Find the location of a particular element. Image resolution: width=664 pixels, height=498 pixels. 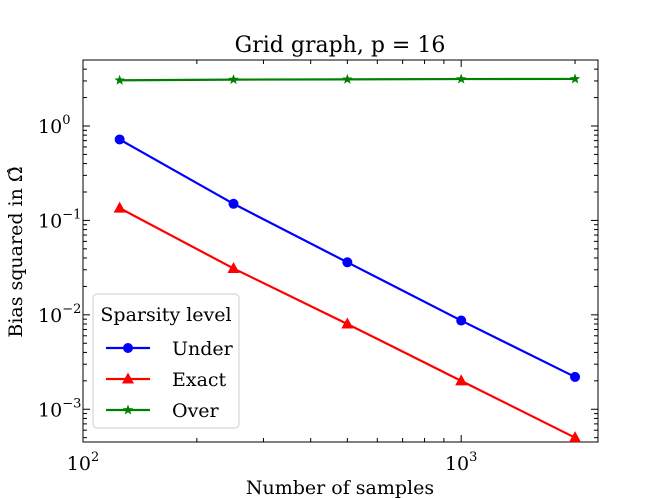

legend-title: Sparsity level is located at coordinates (165, 315).